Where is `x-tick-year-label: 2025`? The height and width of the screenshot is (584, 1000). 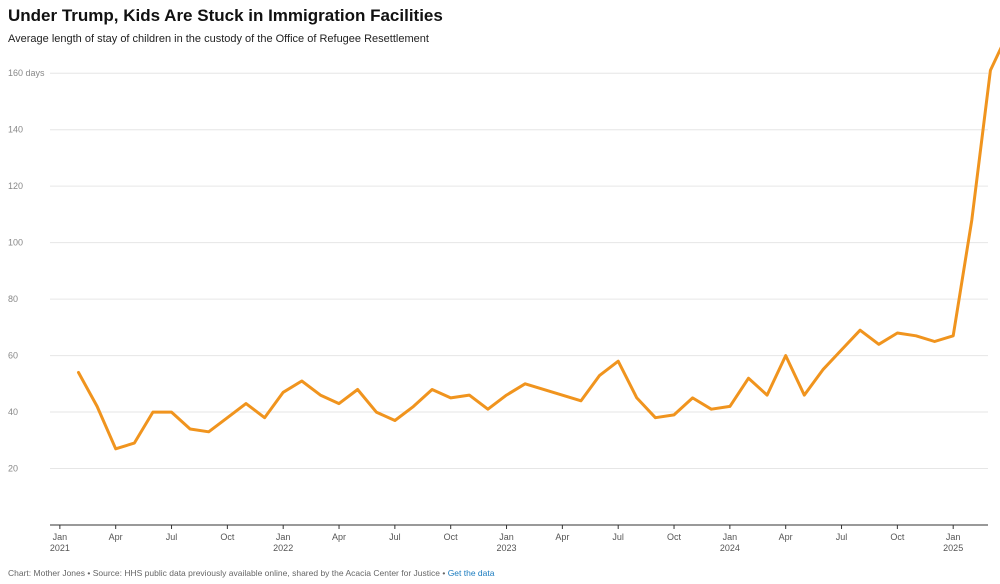
x-tick-year-label: 2025 is located at coordinates (953, 548).